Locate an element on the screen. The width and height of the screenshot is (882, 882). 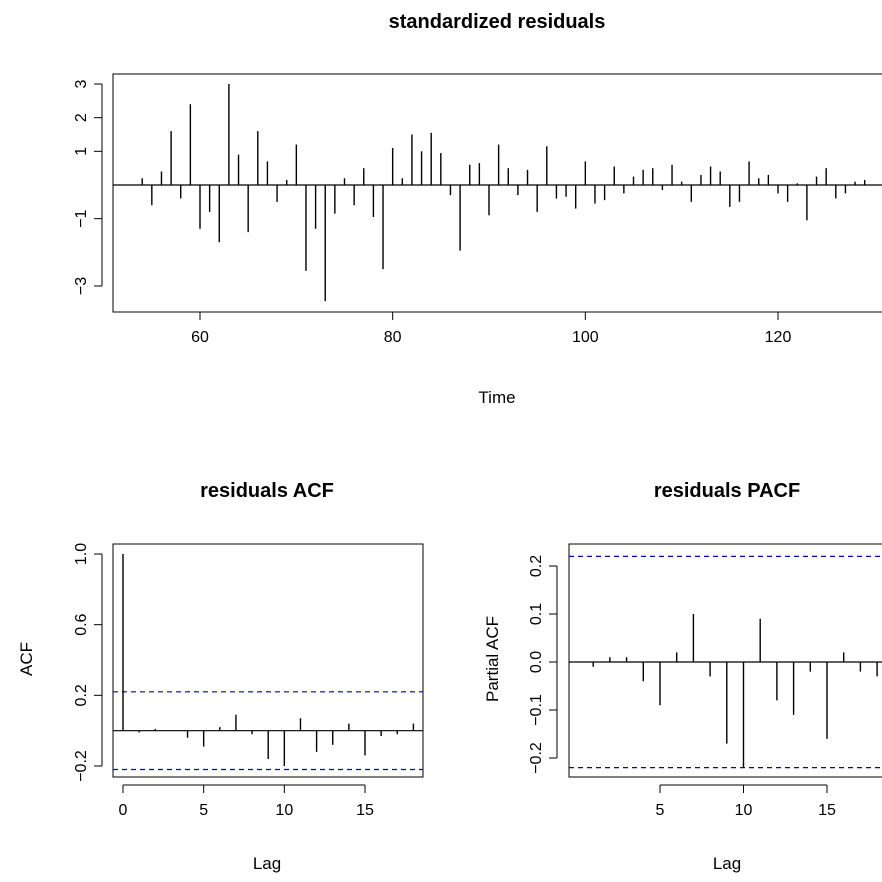
pacf-y-tick-label: −0.2 is located at coordinates (536, 758).